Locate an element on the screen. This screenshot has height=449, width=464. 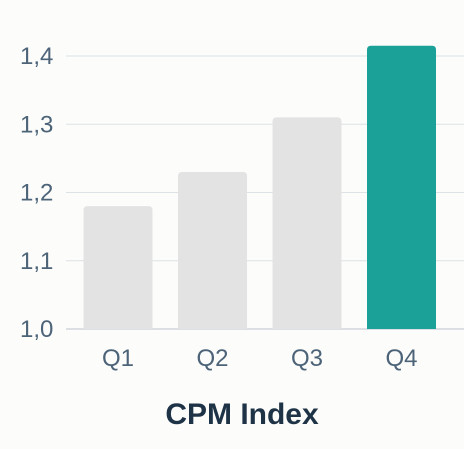
y-axis-tick-labels: 1,0 1,1 1,2 1,3 1,4 is located at coordinates (36, 193).